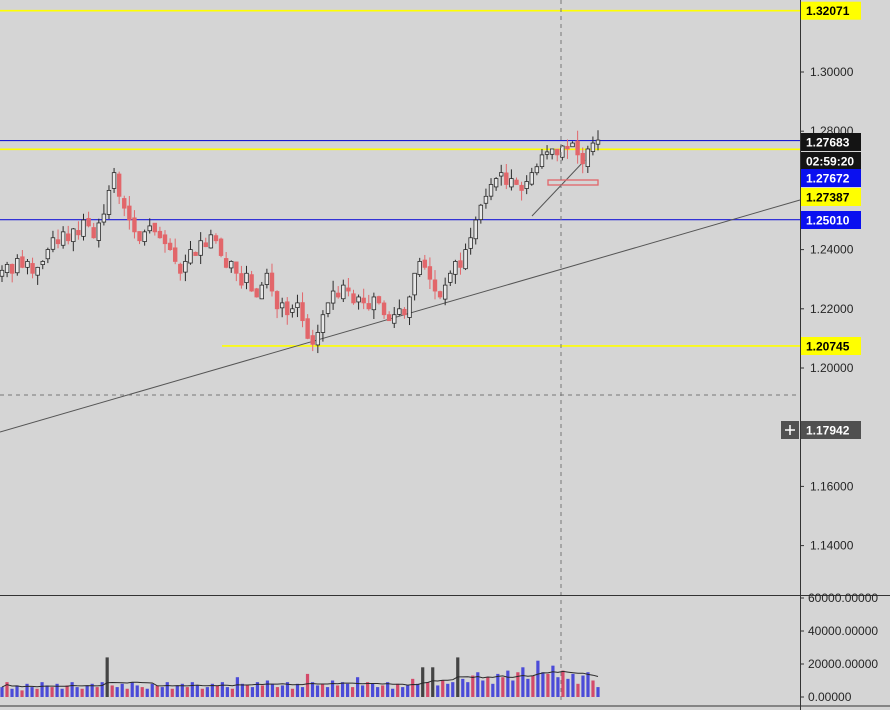 Image resolution: width=890 pixels, height=710 pixels. Describe the element at coordinates (790, 430) in the screenshot. I see `crosshair-plus-icon` at that location.